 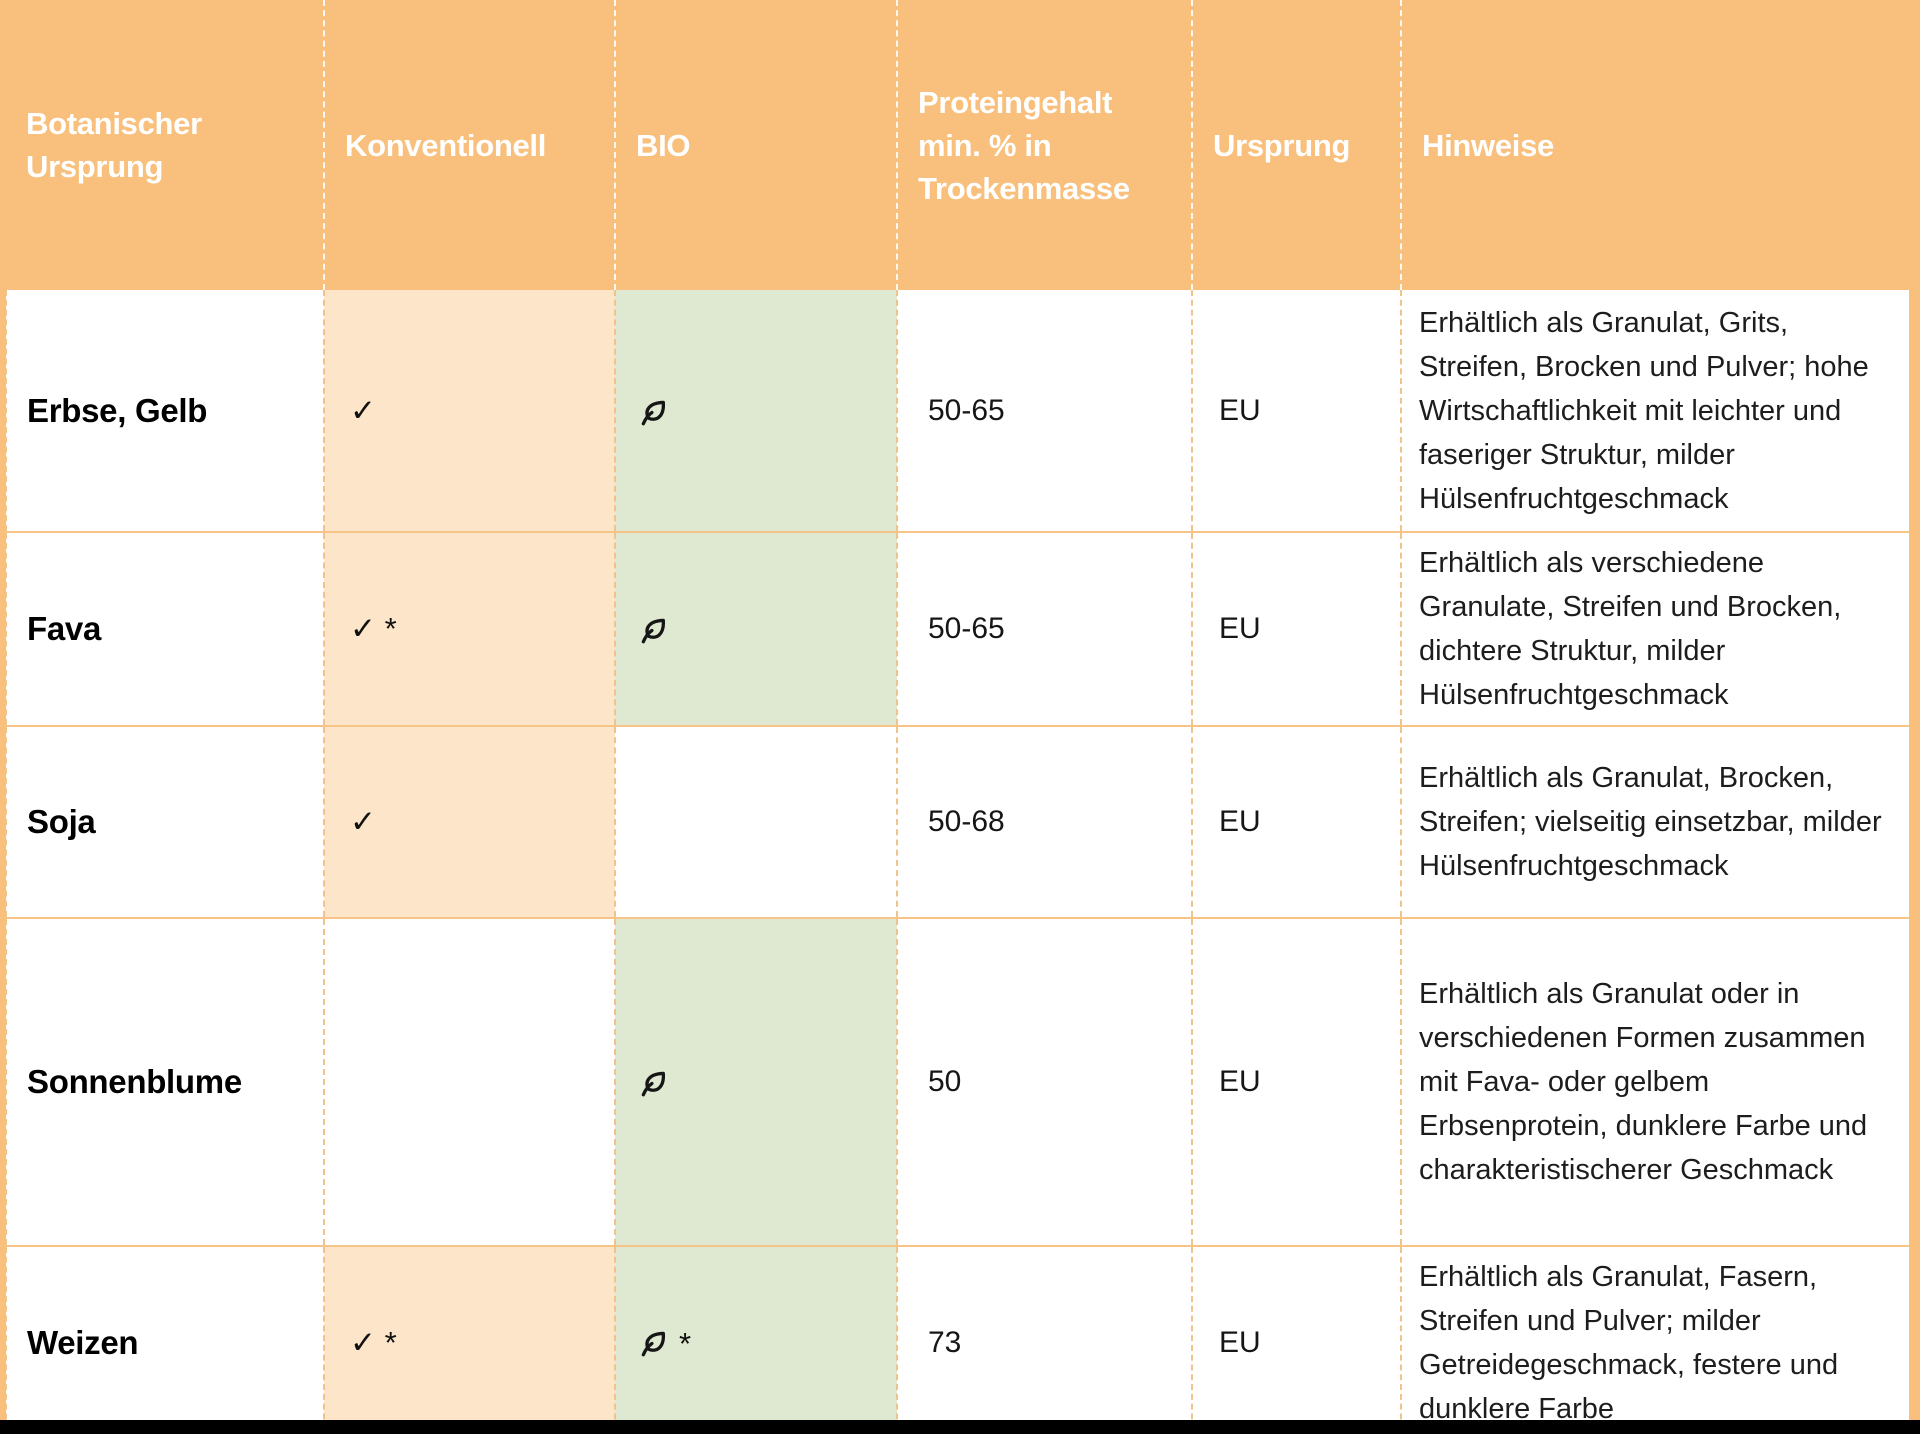 What do you see at coordinates (685, 1343) in the screenshot?
I see `bio-asterisk-note: *` at bounding box center [685, 1343].